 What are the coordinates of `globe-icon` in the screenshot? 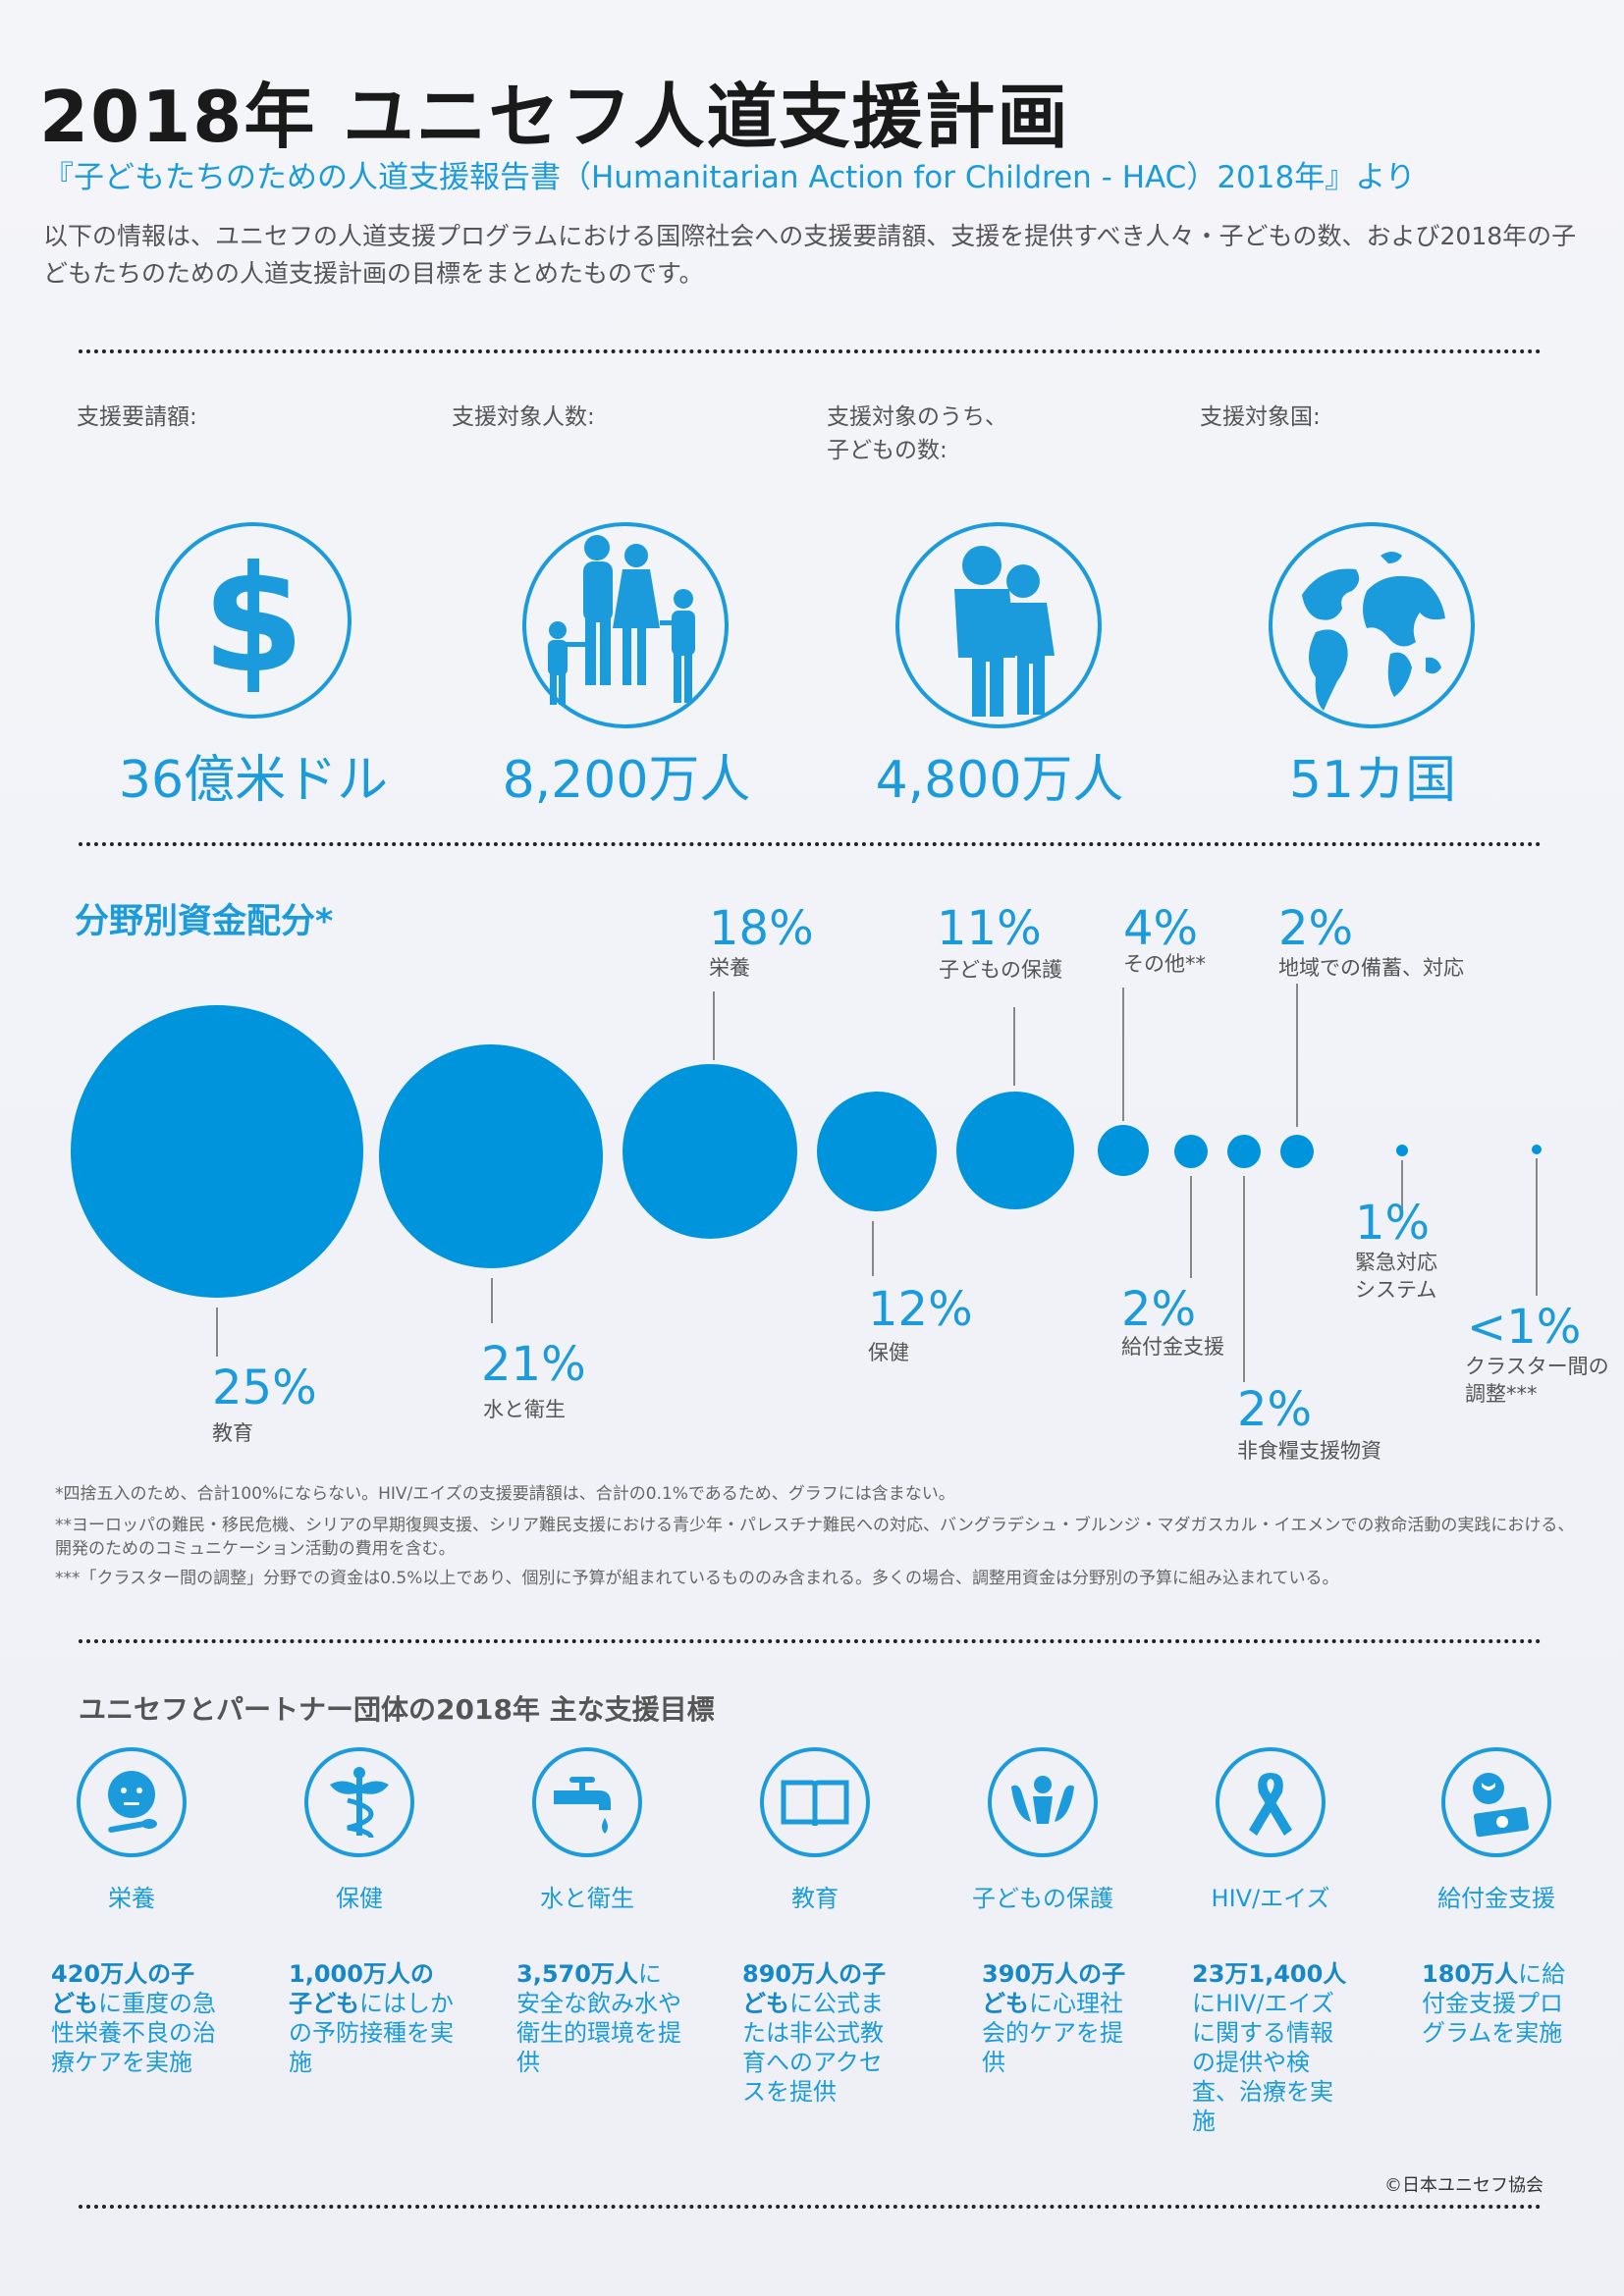 It's located at (1372, 625).